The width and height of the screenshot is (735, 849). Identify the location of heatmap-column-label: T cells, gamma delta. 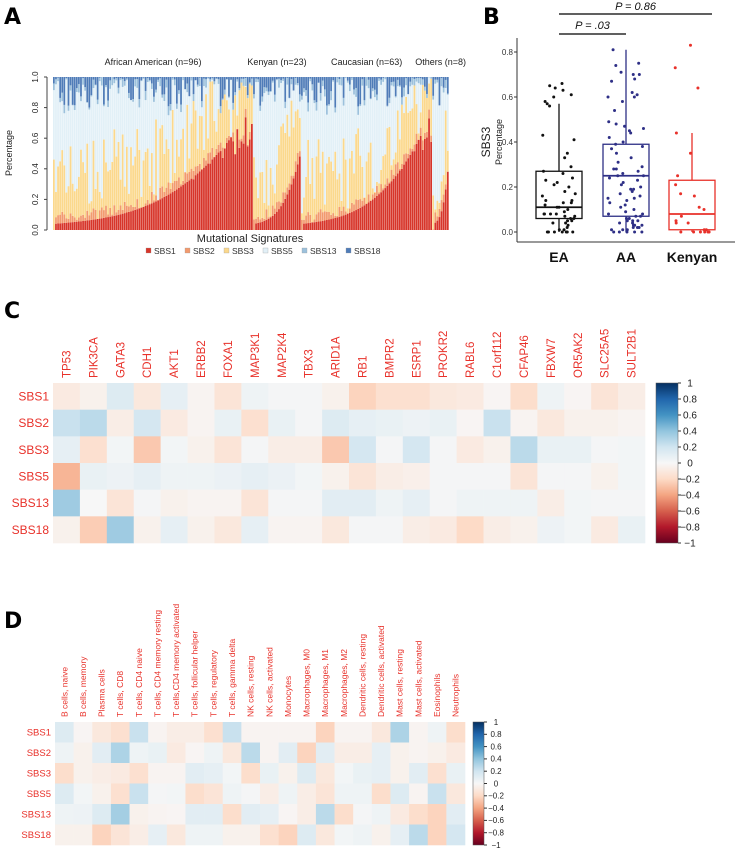
(232, 677).